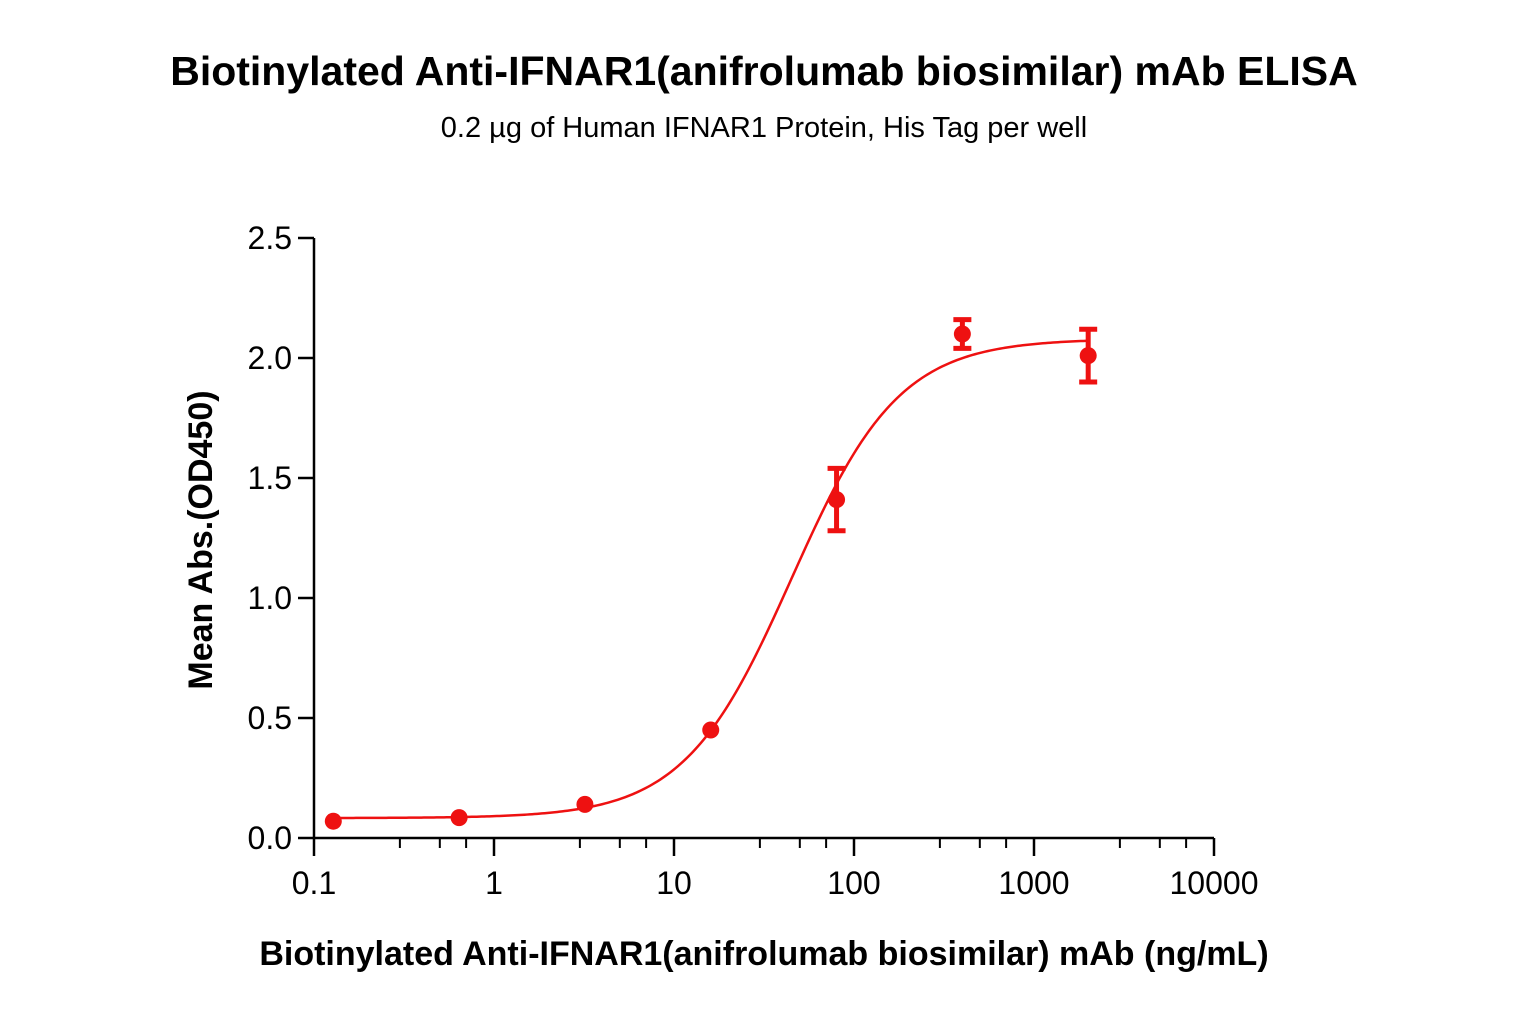 The height and width of the screenshot is (1018, 1528). I want to click on x-tick-label: 1, so click(494, 883).